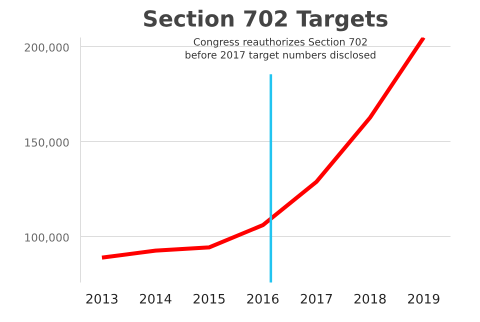 This screenshot has width=480, height=322. I want to click on x-tick-label: 2014, so click(155, 300).